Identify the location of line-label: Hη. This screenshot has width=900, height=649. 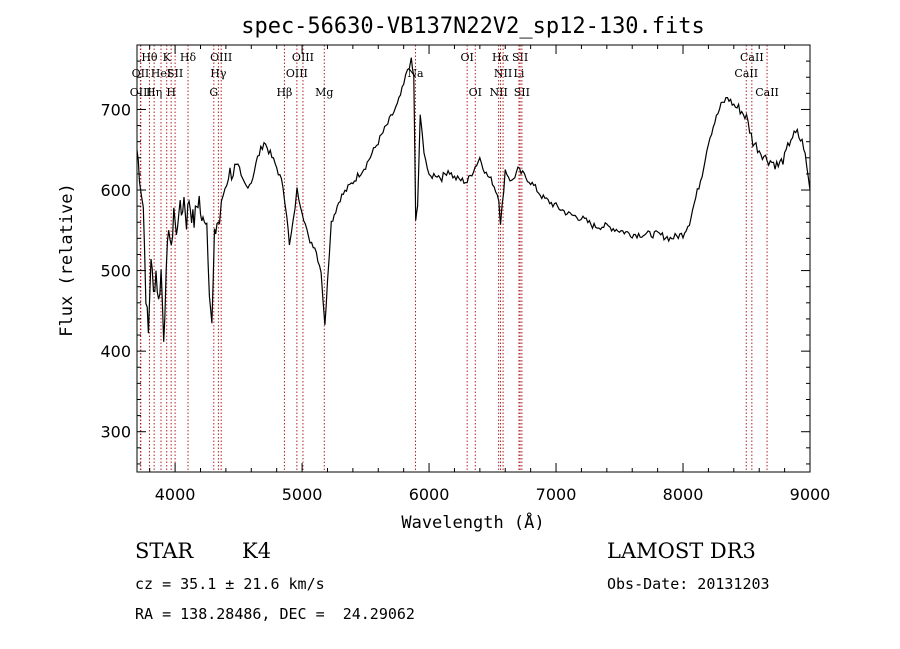
(154, 92).